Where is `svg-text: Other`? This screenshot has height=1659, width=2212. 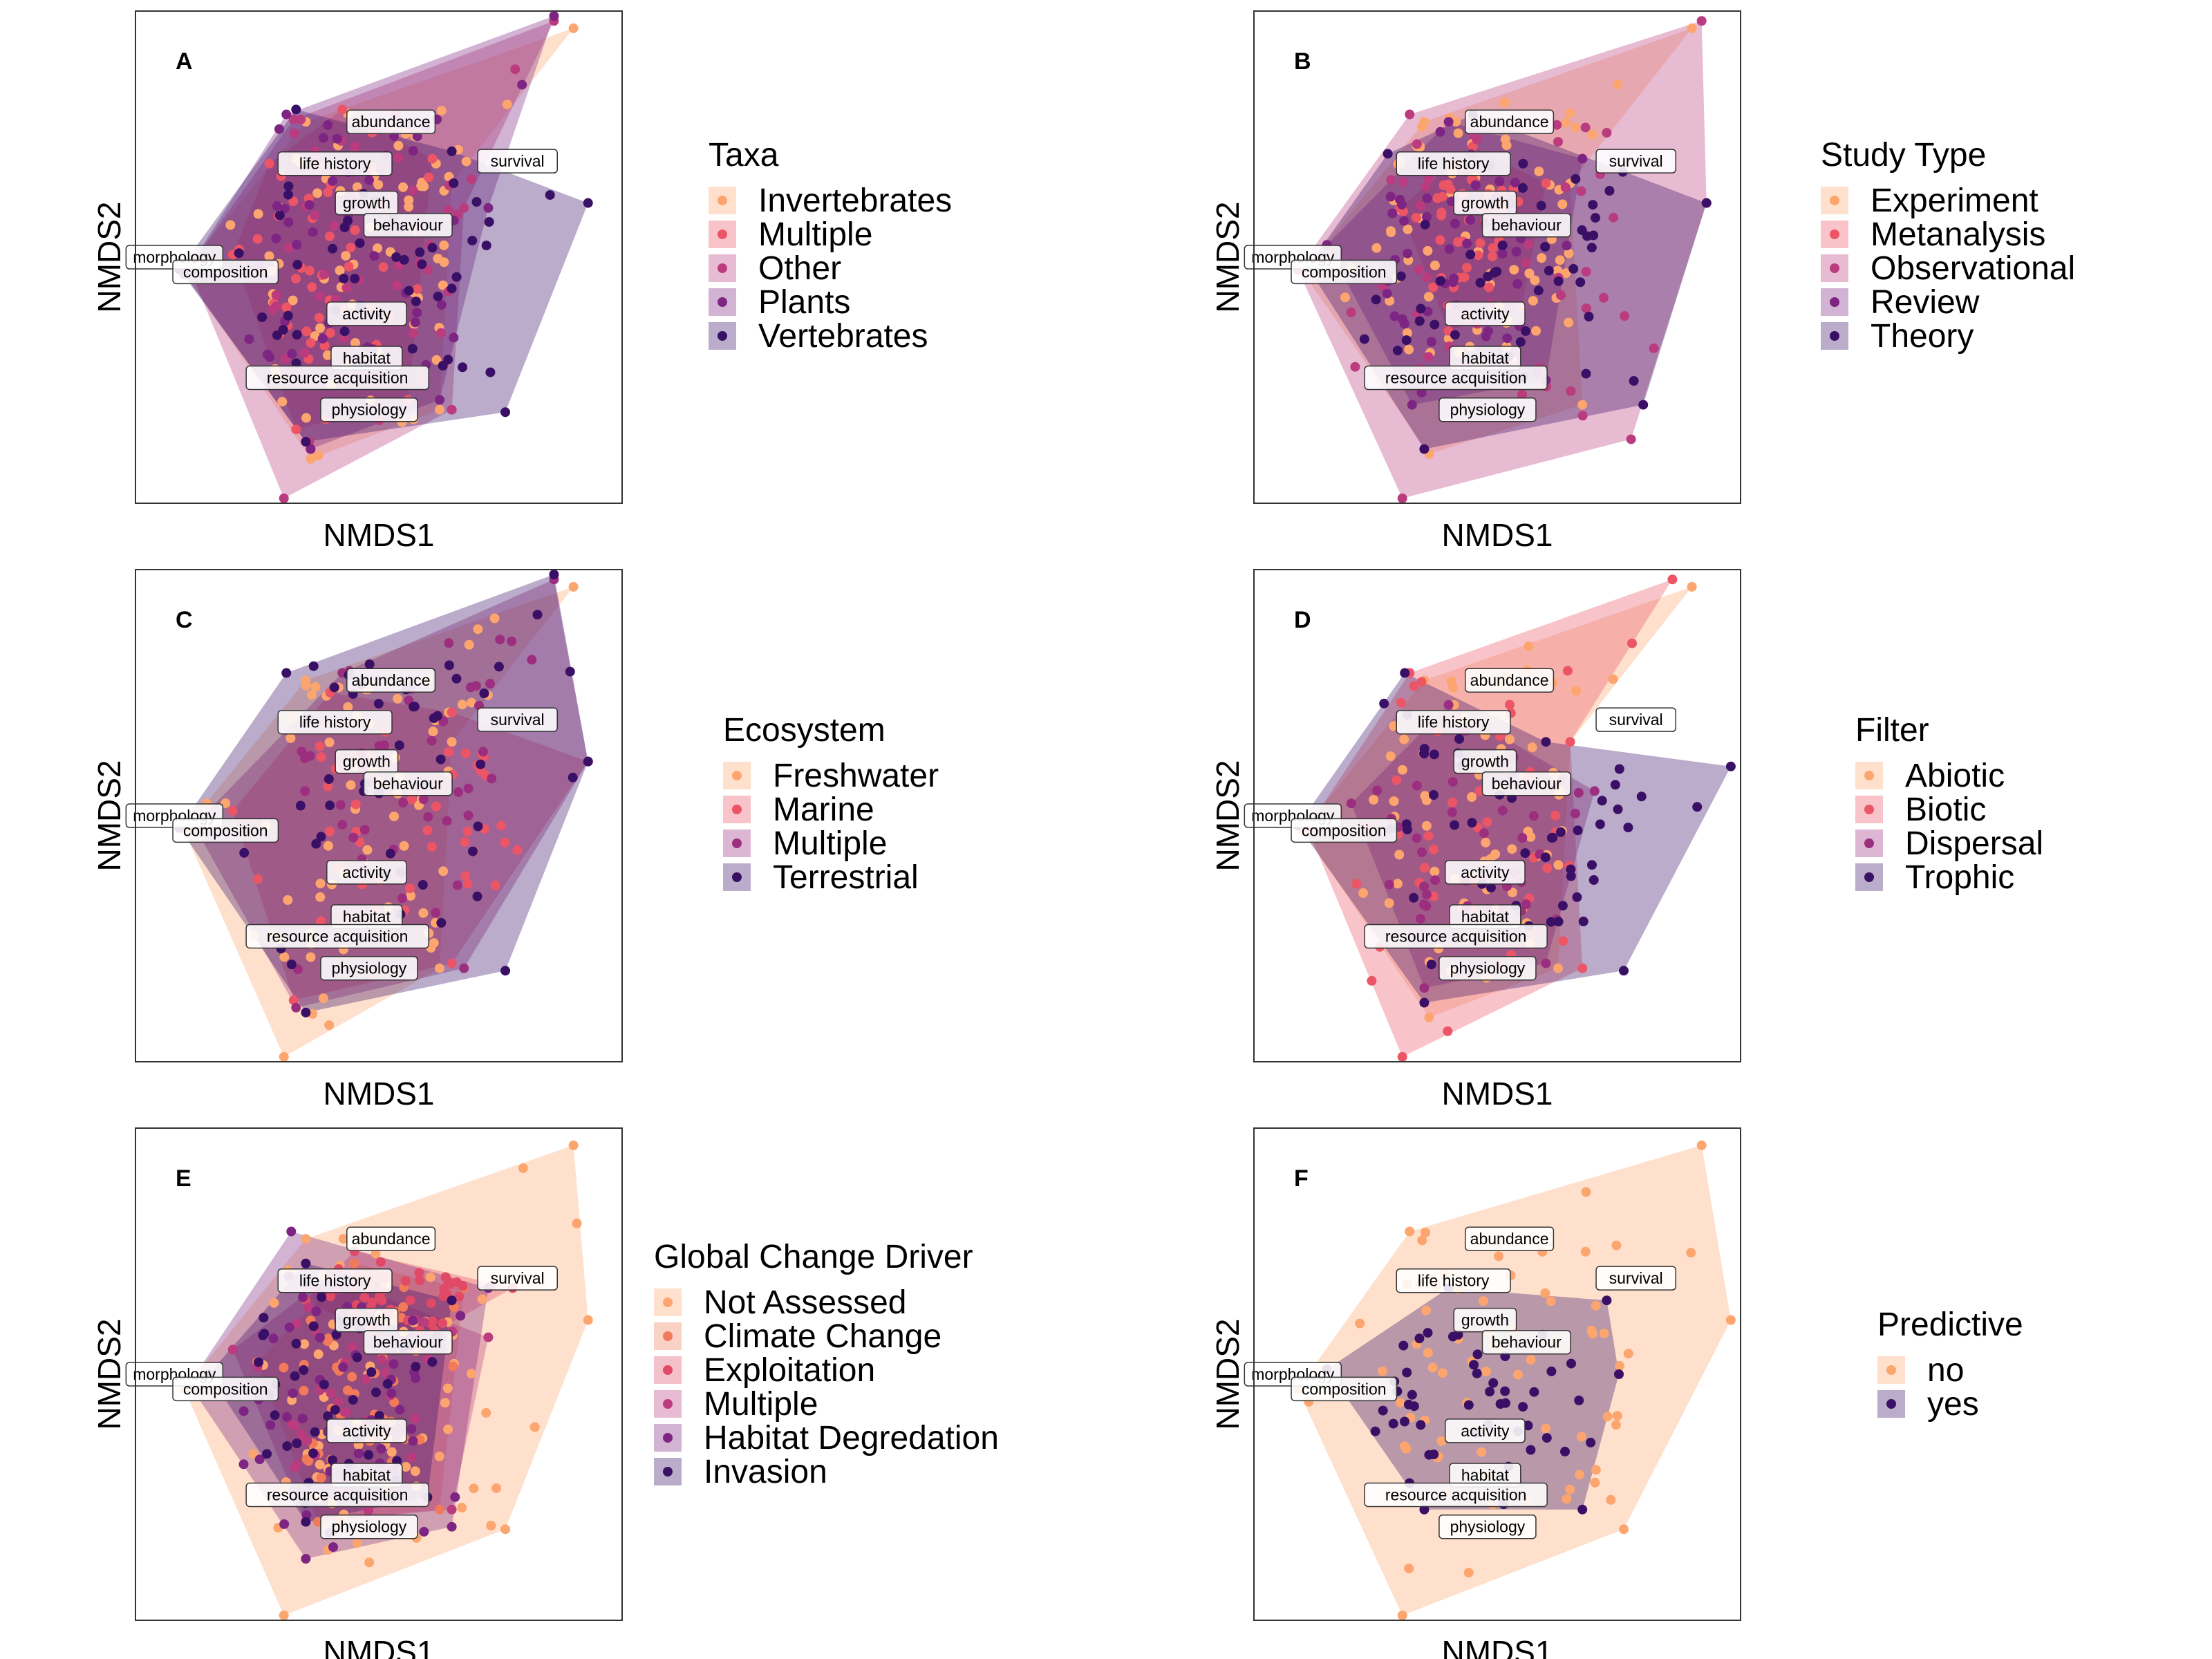 svg-text: Other is located at coordinates (800, 268).